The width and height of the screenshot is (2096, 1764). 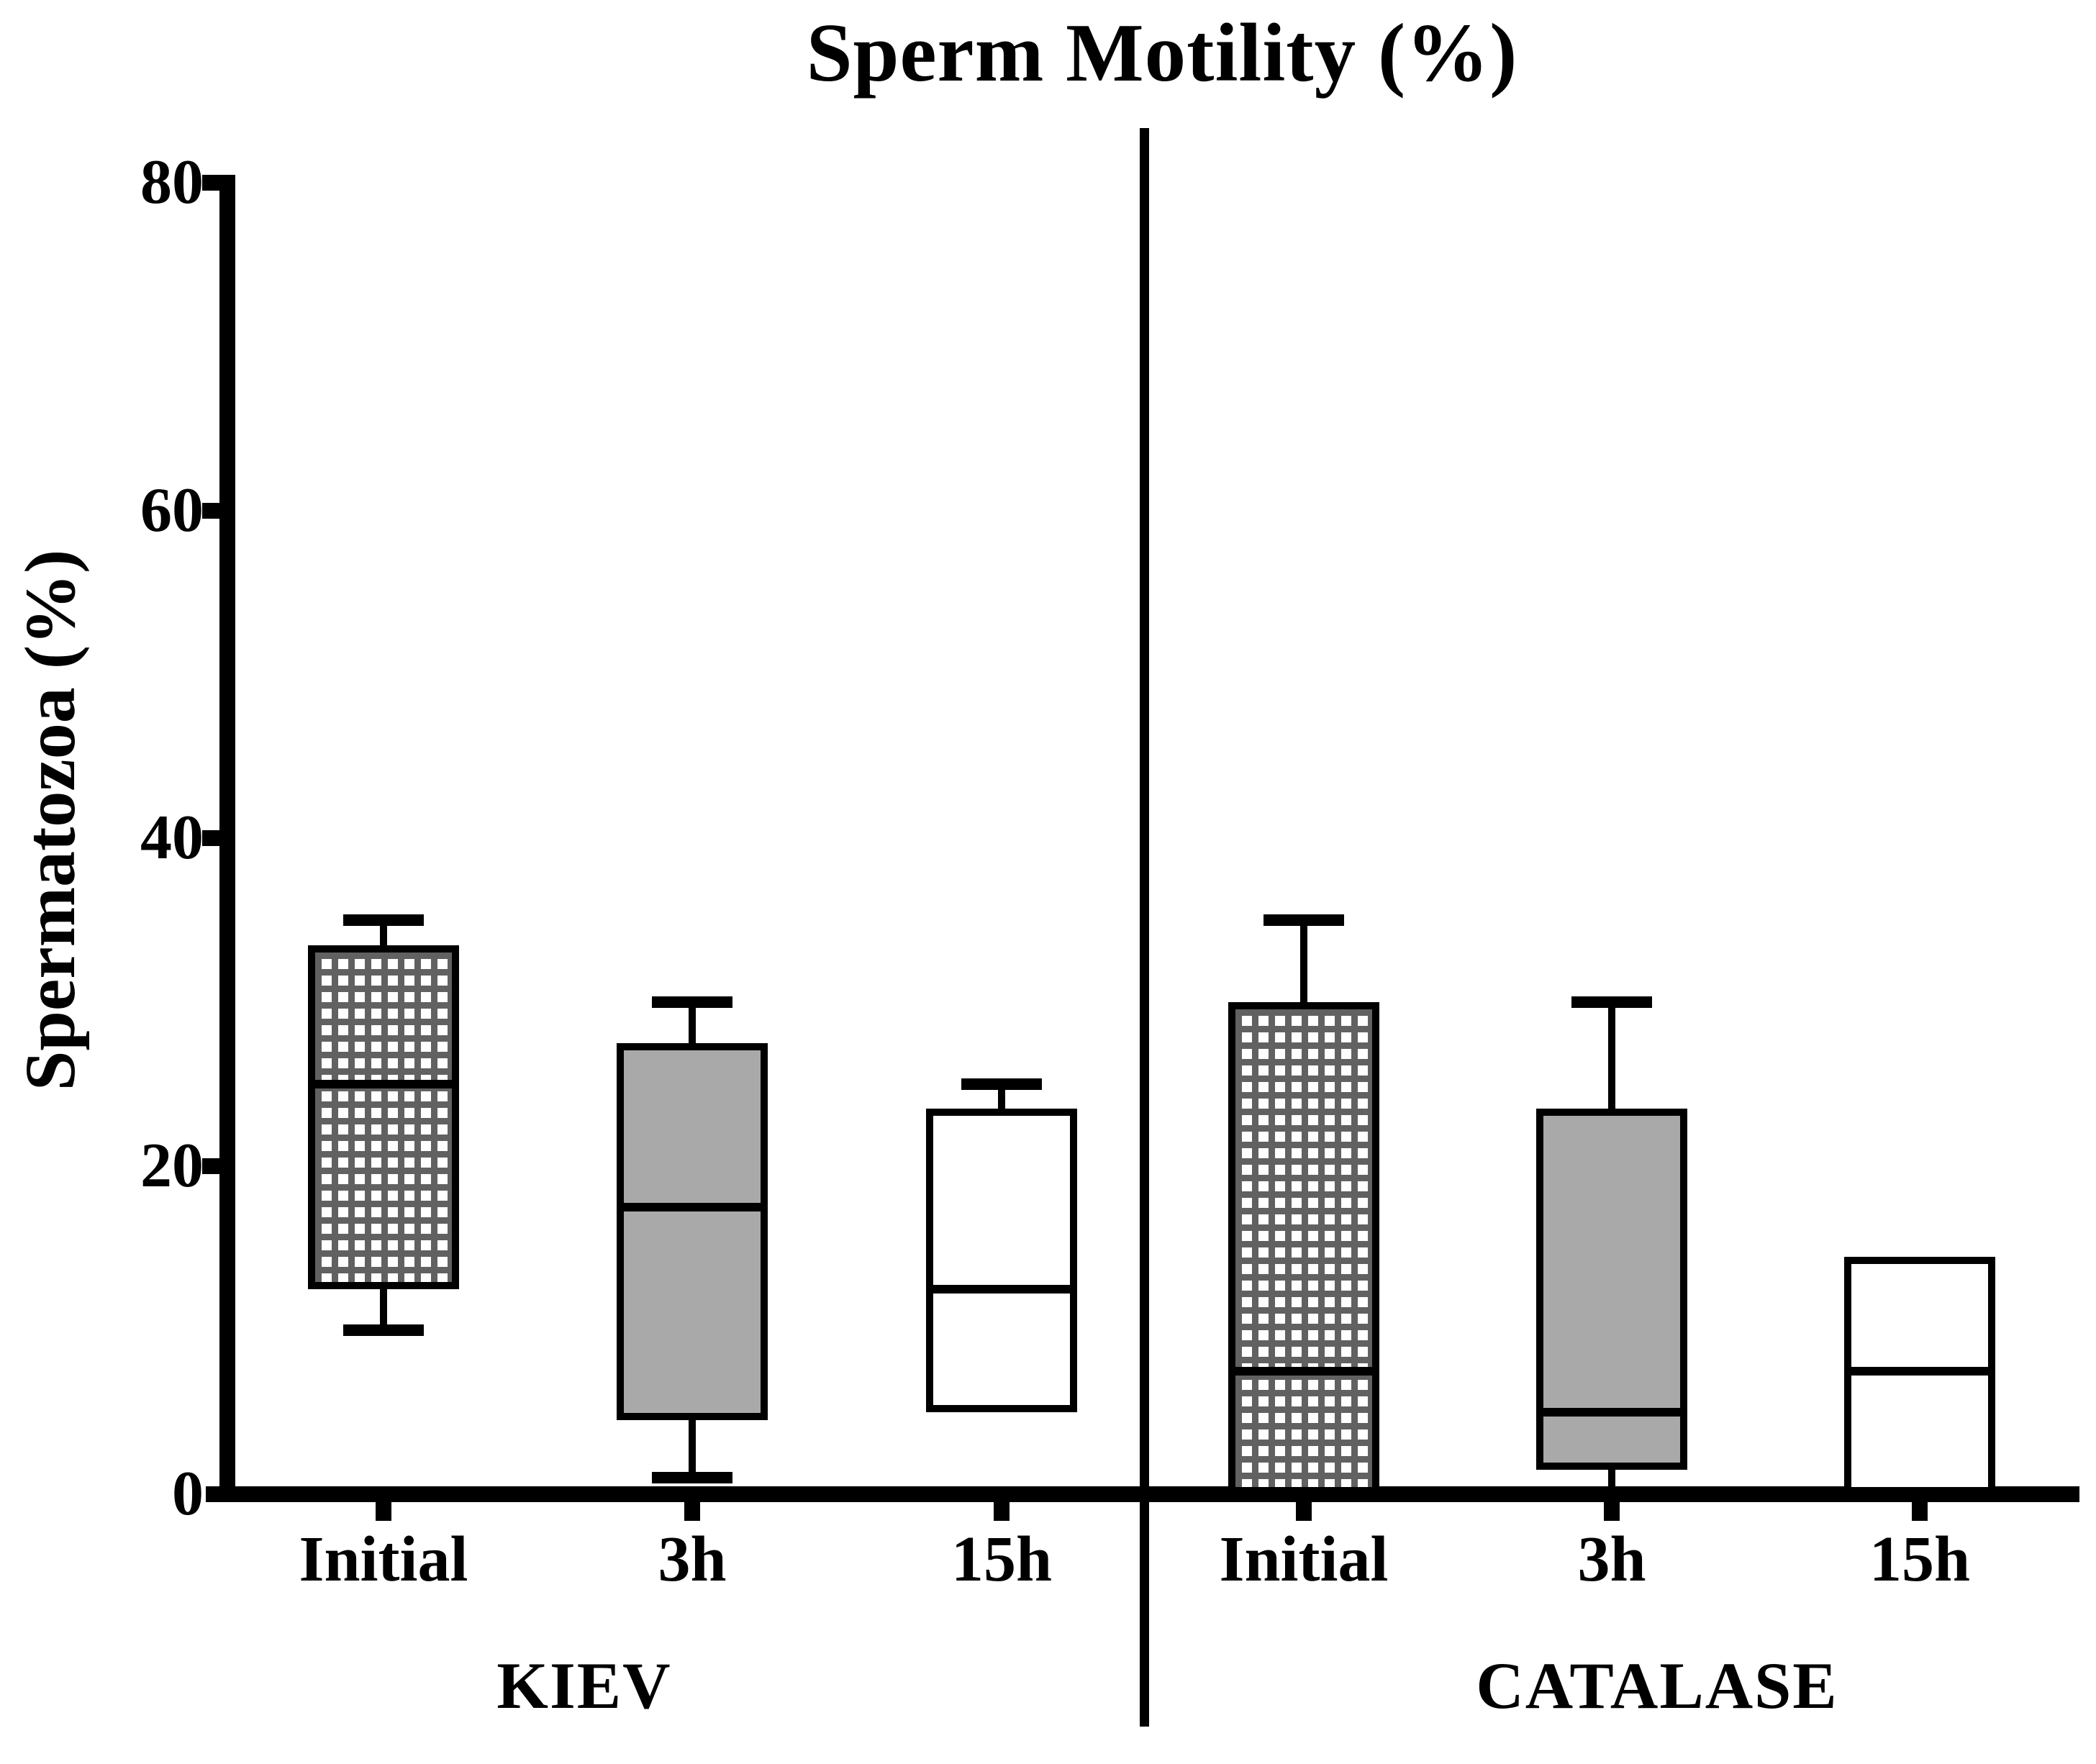 I want to click on x-category-label-catalase-initial: Initial, so click(x=1304, y=1559).